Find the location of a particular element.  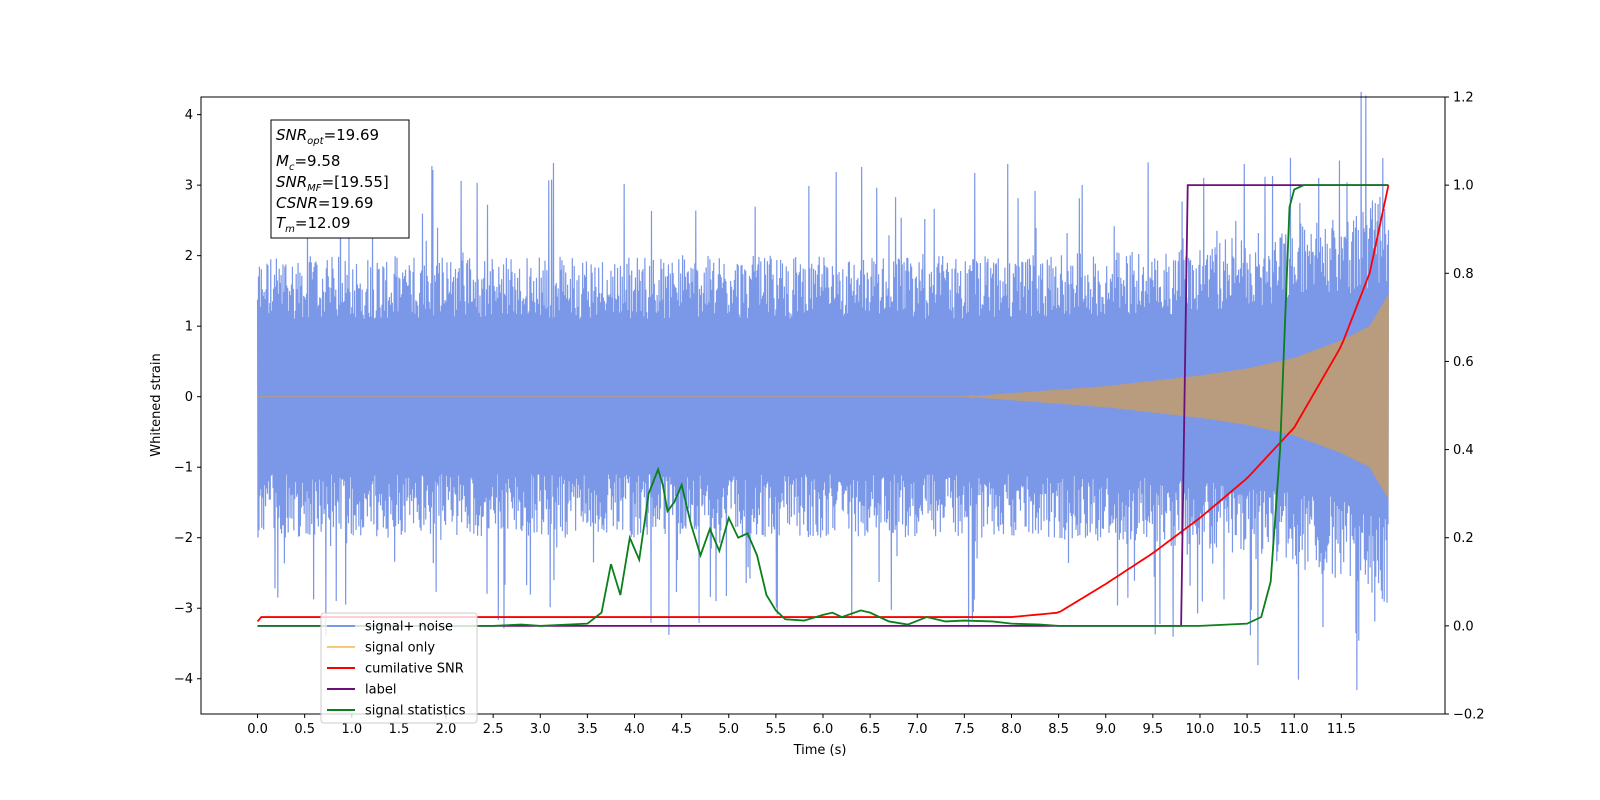

info-box-frame is located at coordinates (340, 179).